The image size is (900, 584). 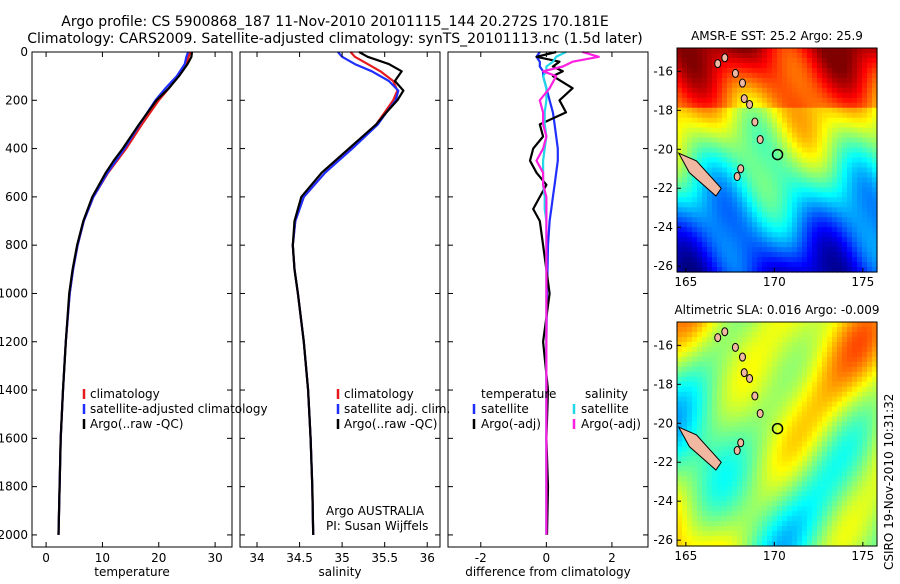 I want to click on x-axis-label: salinity, so click(x=339, y=572).